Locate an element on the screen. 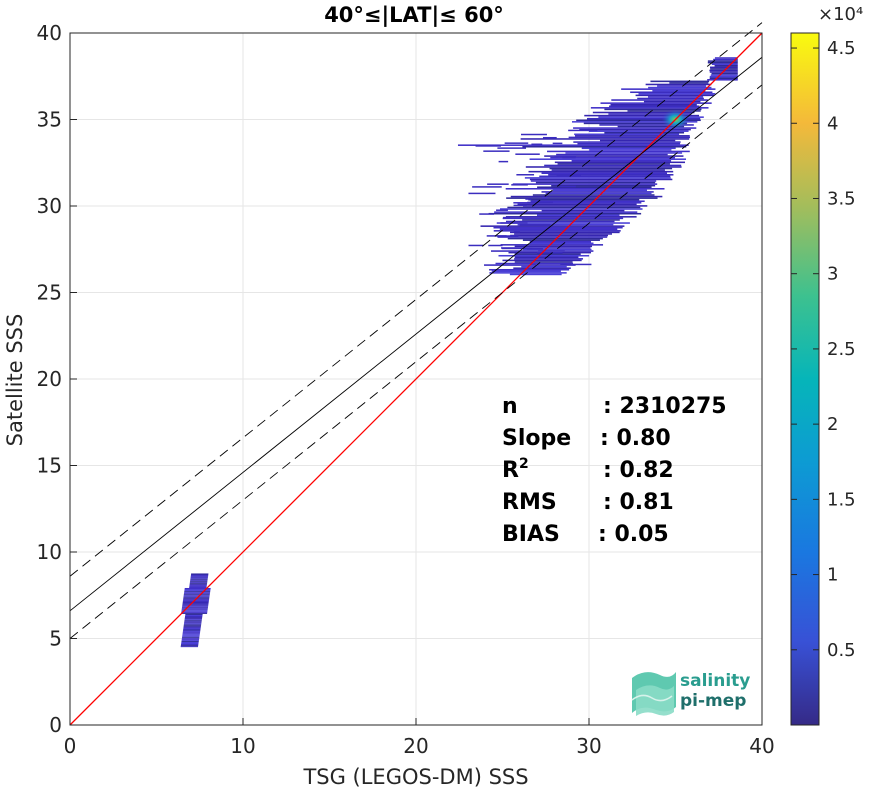 The image size is (873, 791). x-axis: 0 10 20 30 40 is located at coordinates (419, 738).